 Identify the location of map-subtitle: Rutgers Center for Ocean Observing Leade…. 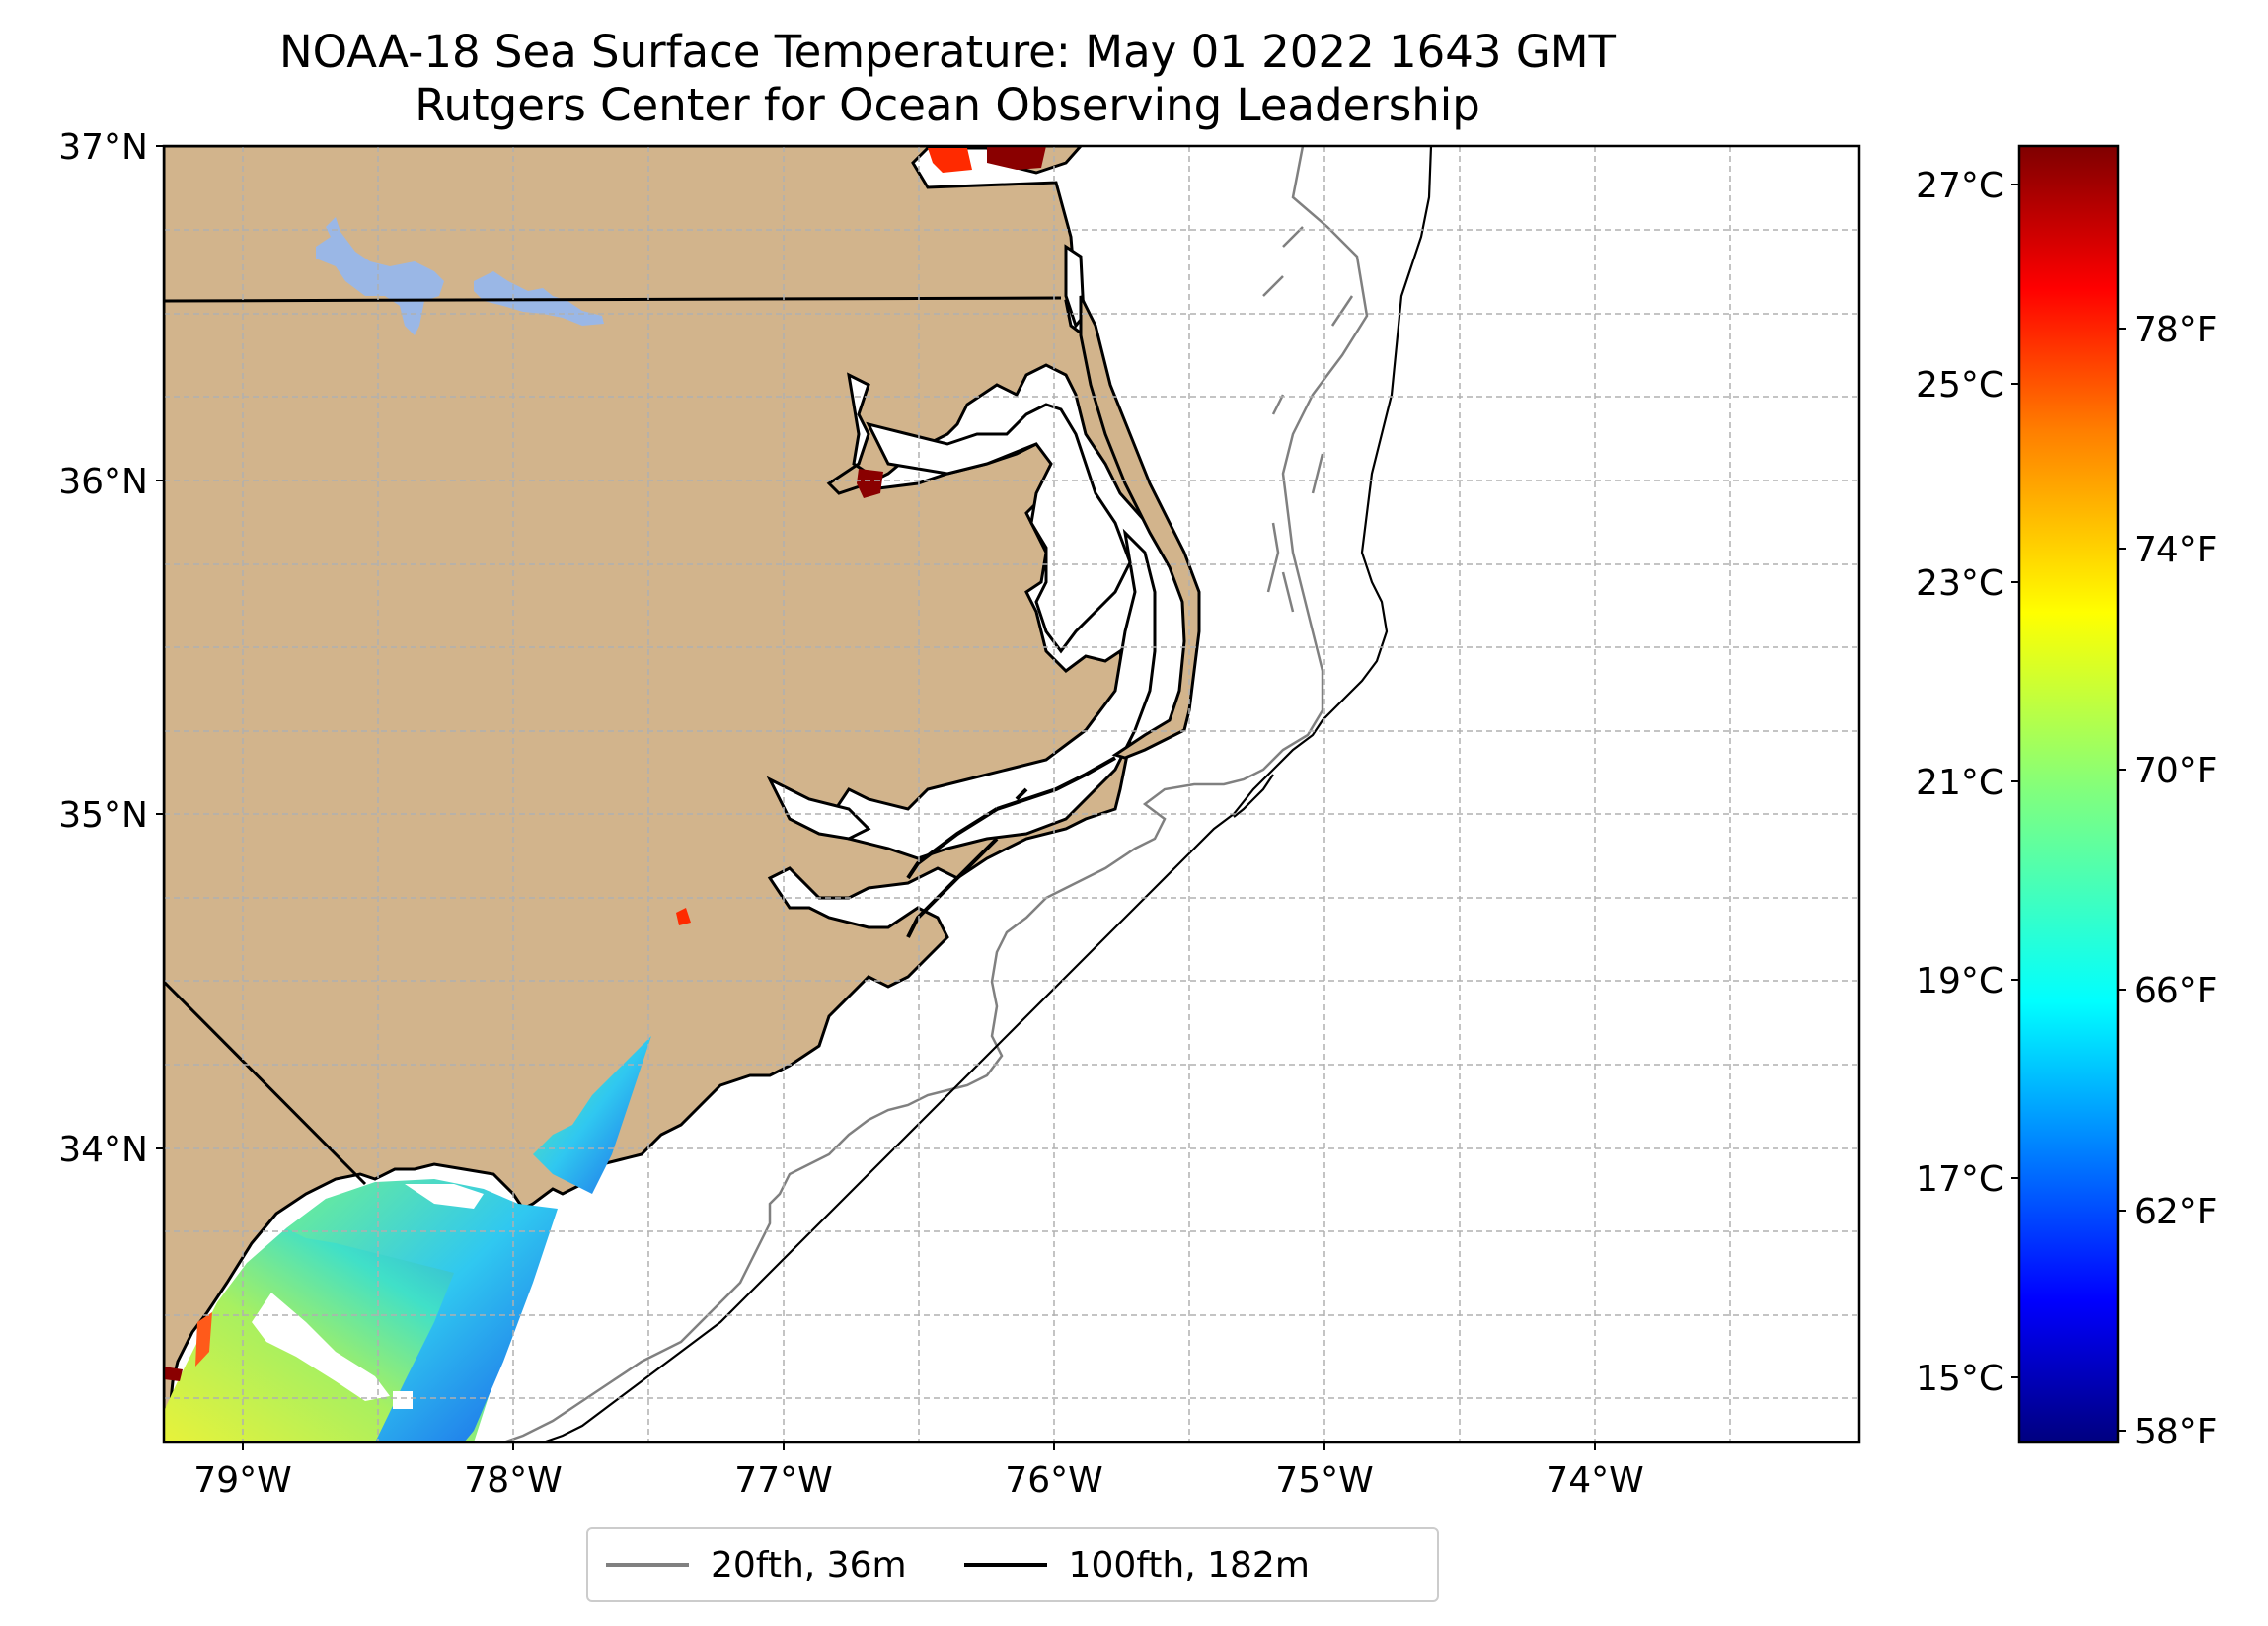
(947, 105).